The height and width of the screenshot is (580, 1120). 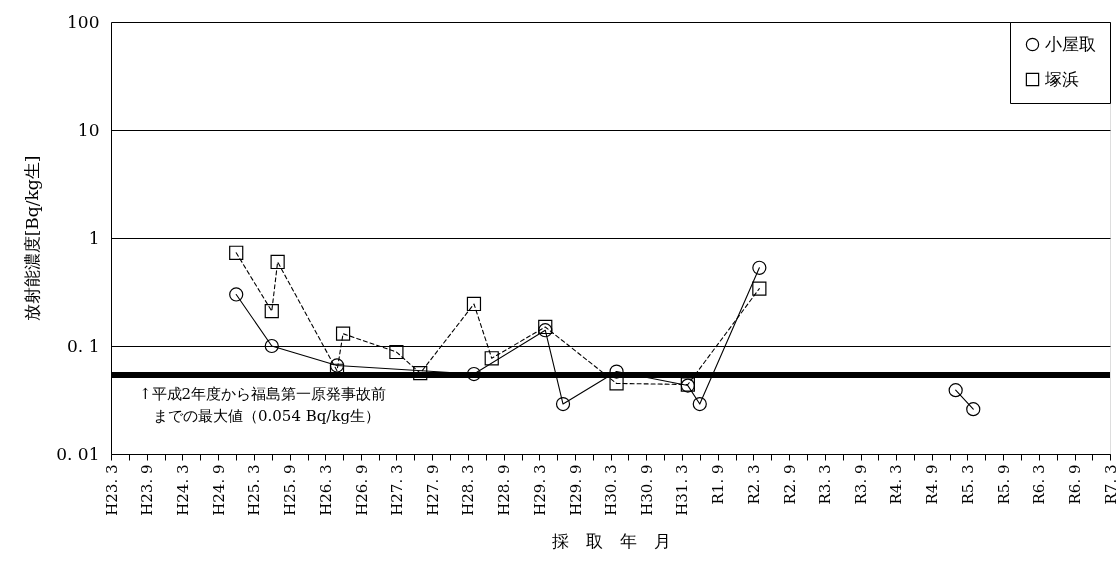 What do you see at coordinates (611, 490) in the screenshot?
I see `x-tick-label: H30. 3` at bounding box center [611, 490].